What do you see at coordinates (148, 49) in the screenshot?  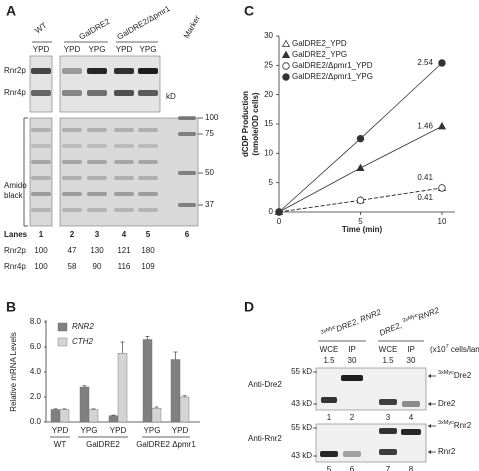 I see `media-label: YPG` at bounding box center [148, 49].